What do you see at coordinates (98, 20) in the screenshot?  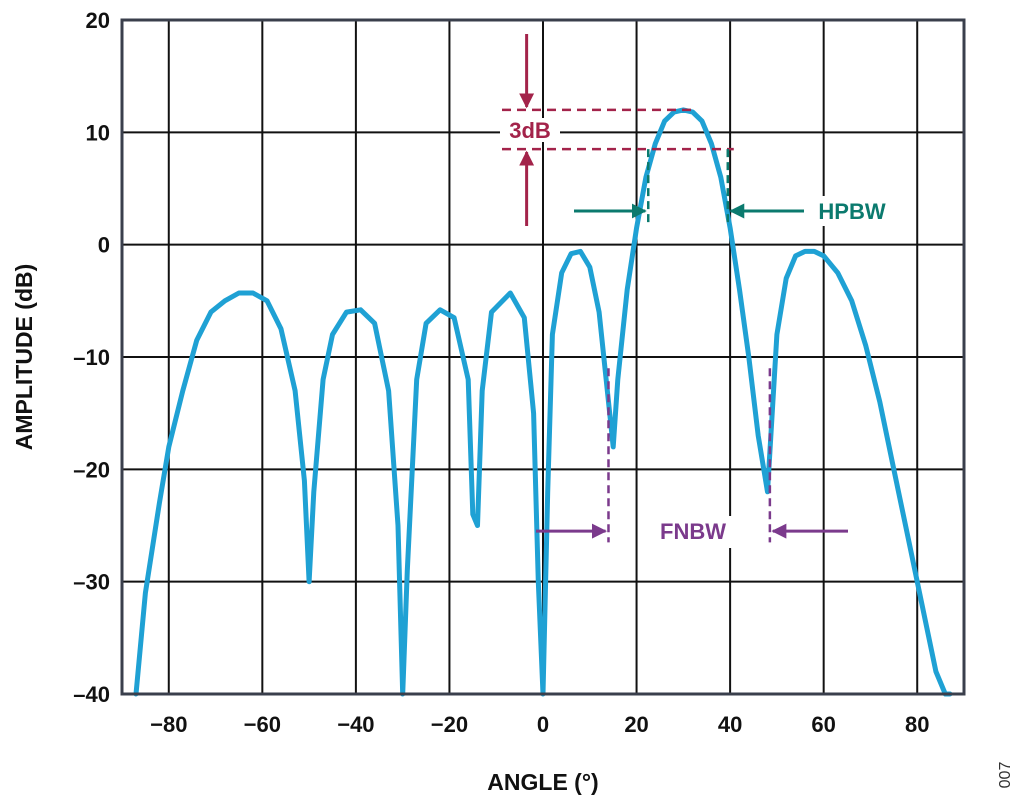 I see `y-tick-label: 20` at bounding box center [98, 20].